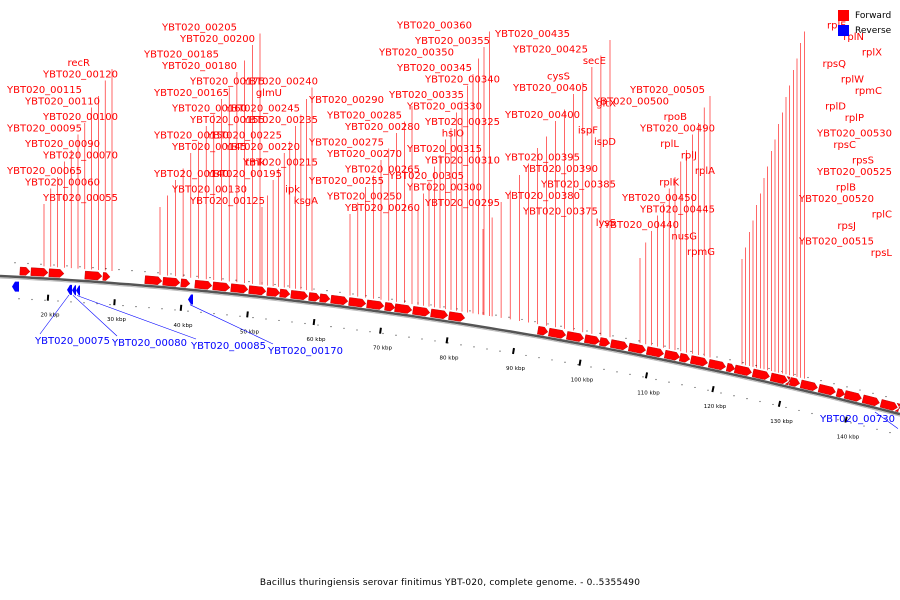 The image size is (900, 600). What do you see at coordinates (594, 61) in the screenshot?
I see `forward-gene-label: secE` at bounding box center [594, 61].